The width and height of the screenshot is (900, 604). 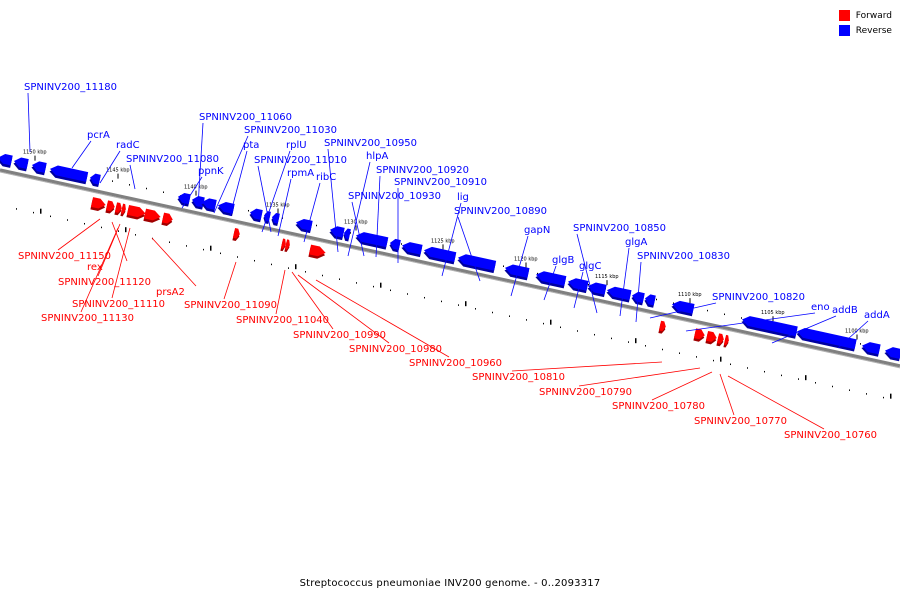 What do you see at coordinates (394, 196) in the screenshot?
I see `reverse-gene-label: SPNINV200_10930` at bounding box center [394, 196].